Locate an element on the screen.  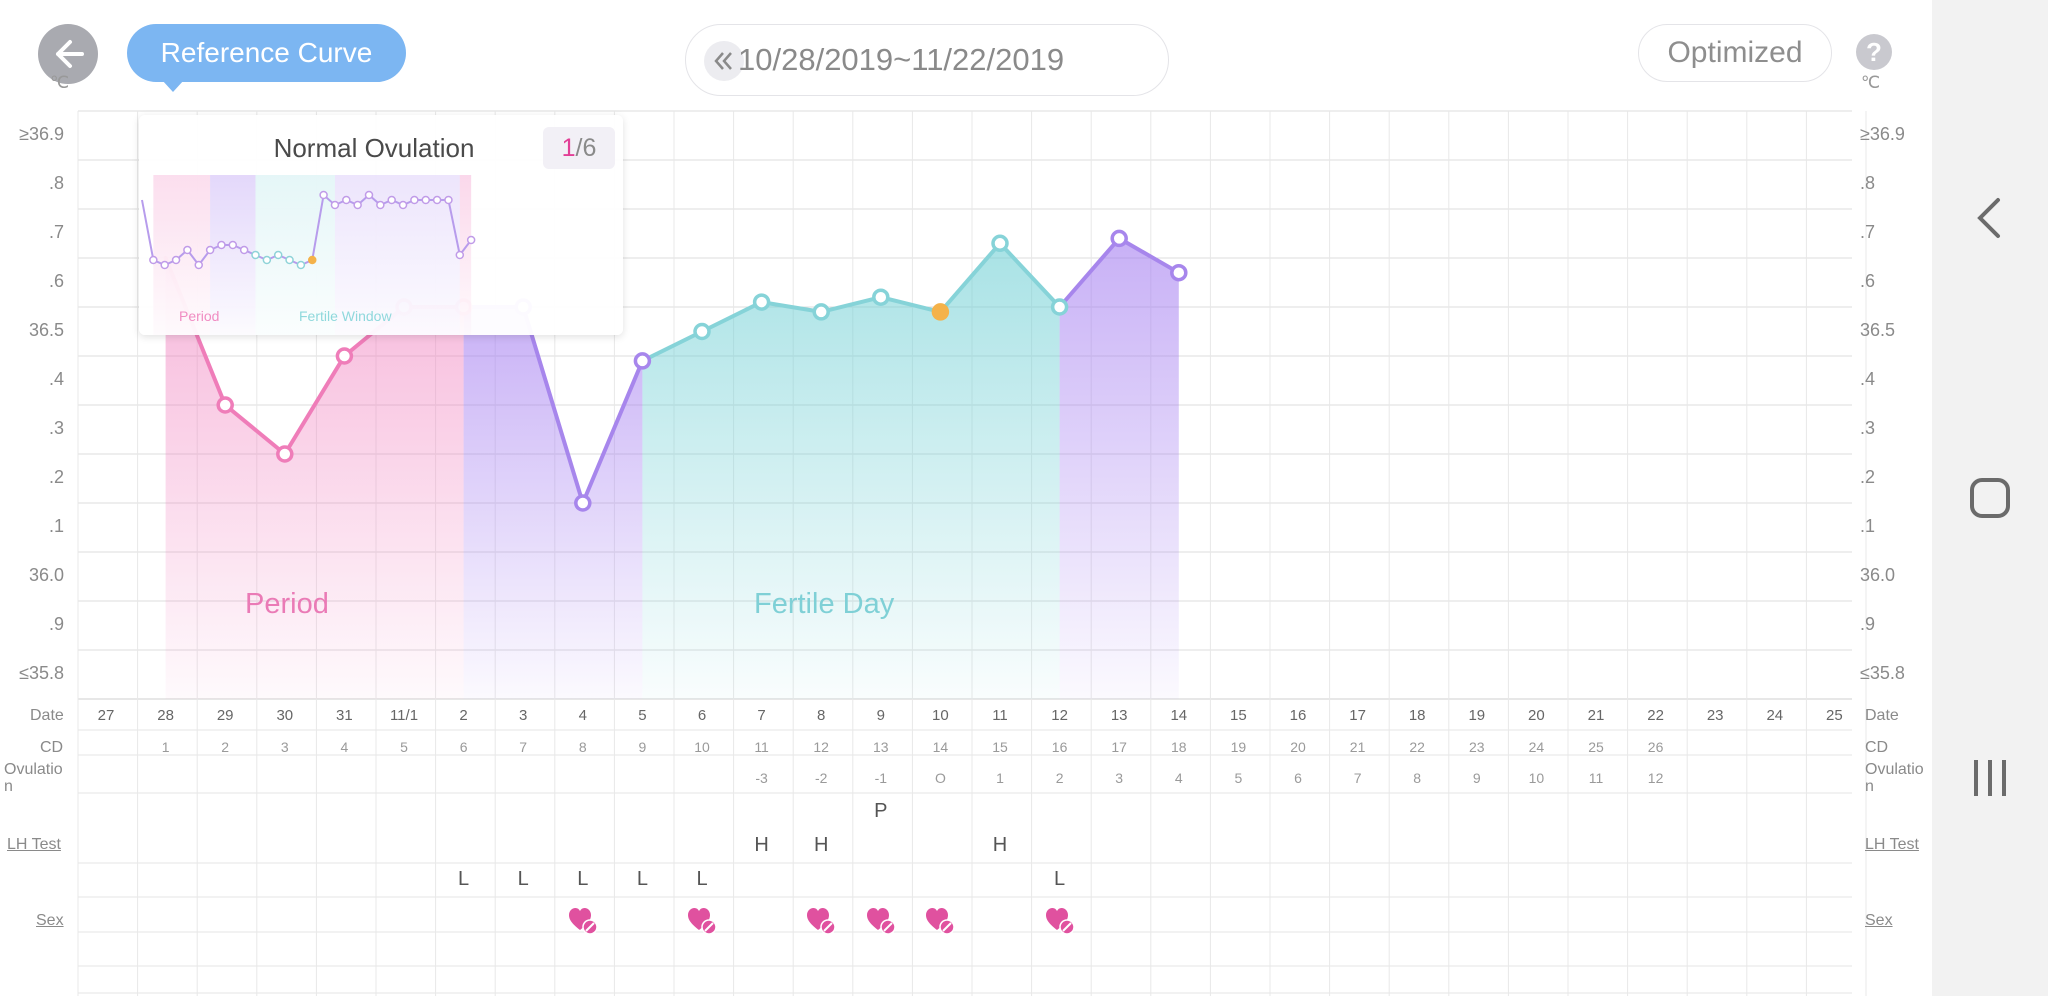
ovulation-row-label-left: Ovulatio n is located at coordinates (33, 778).